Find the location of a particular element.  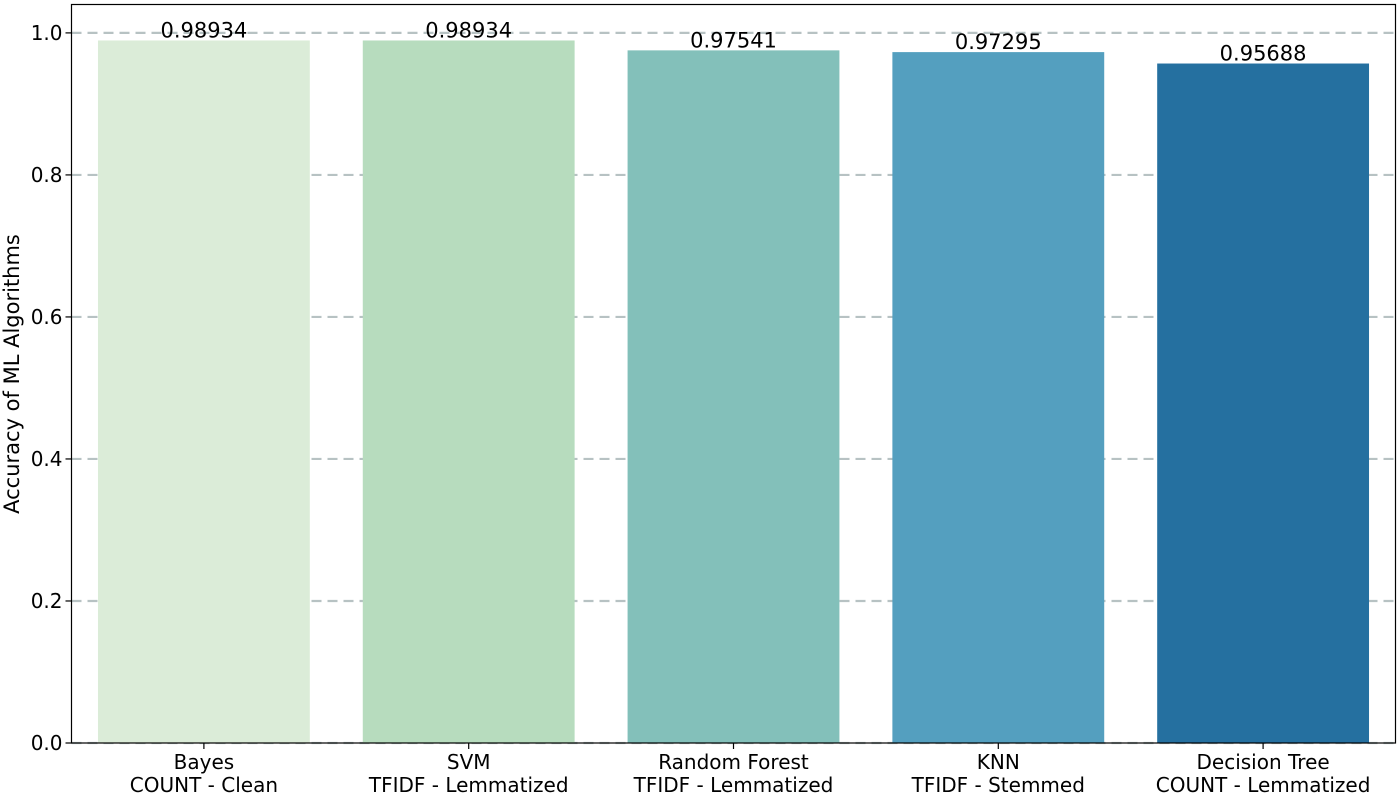

x-tick-label: SVM is located at coordinates (469, 762).